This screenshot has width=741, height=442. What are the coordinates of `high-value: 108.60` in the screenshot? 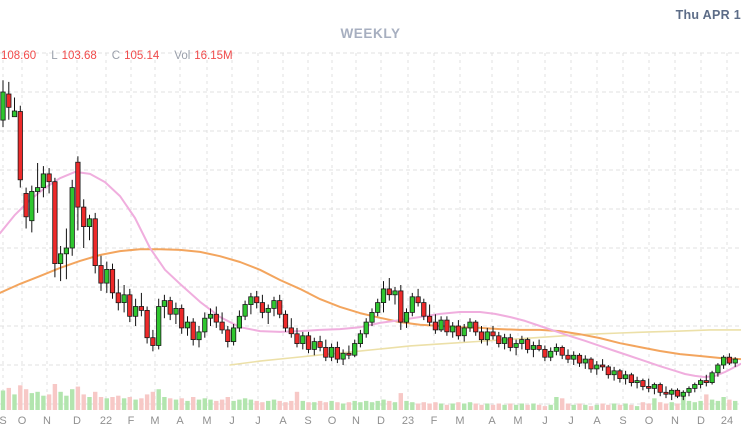 It's located at (19, 56).